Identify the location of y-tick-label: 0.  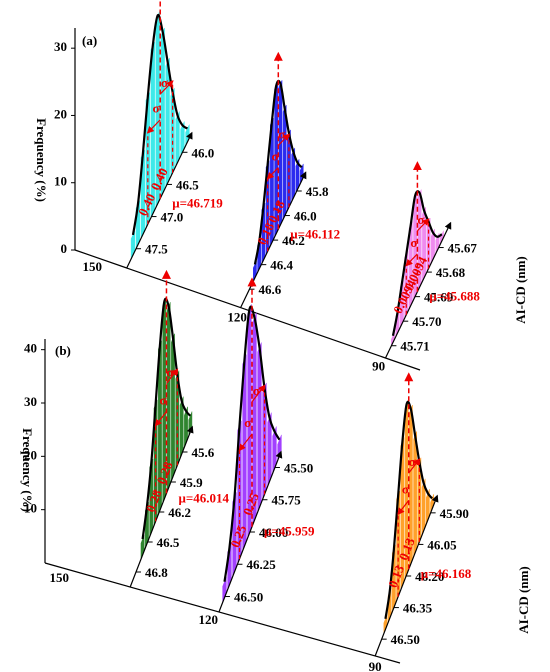
(64, 248).